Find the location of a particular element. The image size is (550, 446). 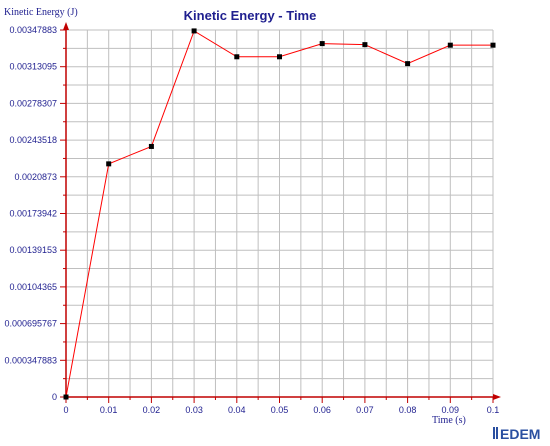

y-tick-label: 0.00104365 is located at coordinates (33, 287).